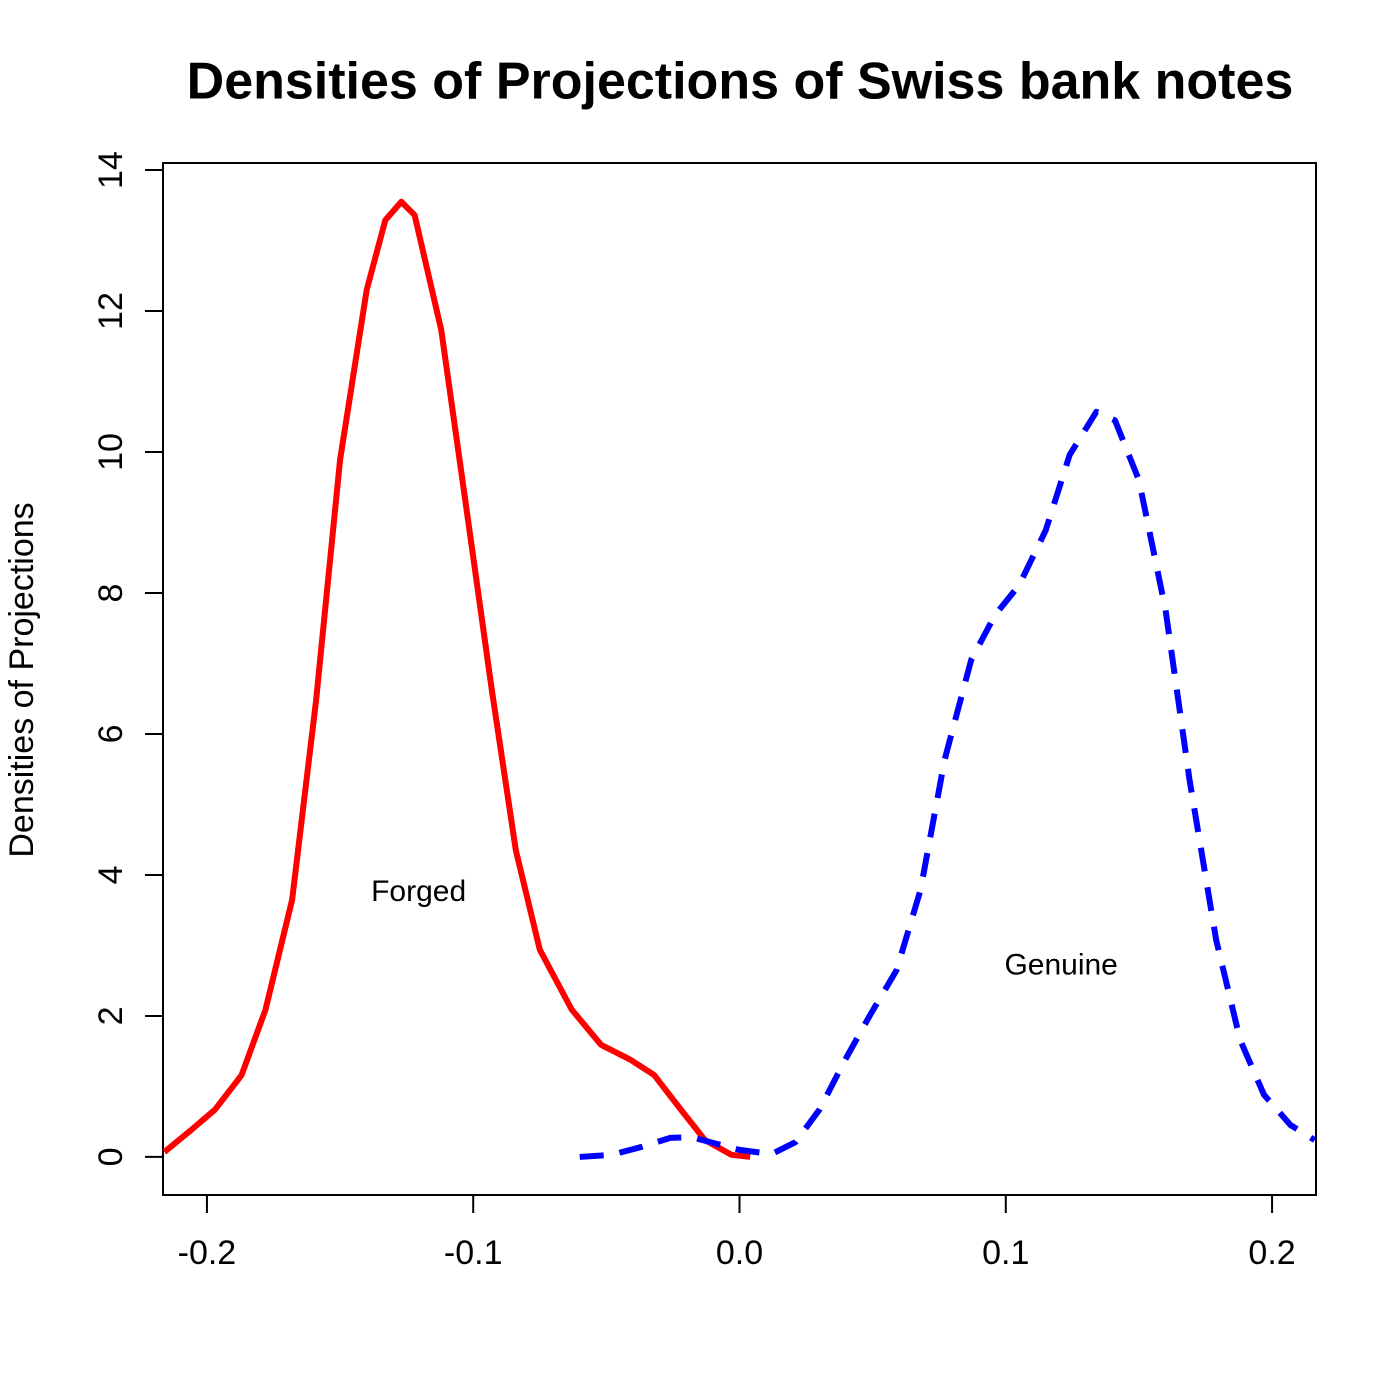 The width and height of the screenshot is (1400, 1400). Describe the element at coordinates (111, 452) in the screenshot. I see `y-tick-label: 10` at that location.